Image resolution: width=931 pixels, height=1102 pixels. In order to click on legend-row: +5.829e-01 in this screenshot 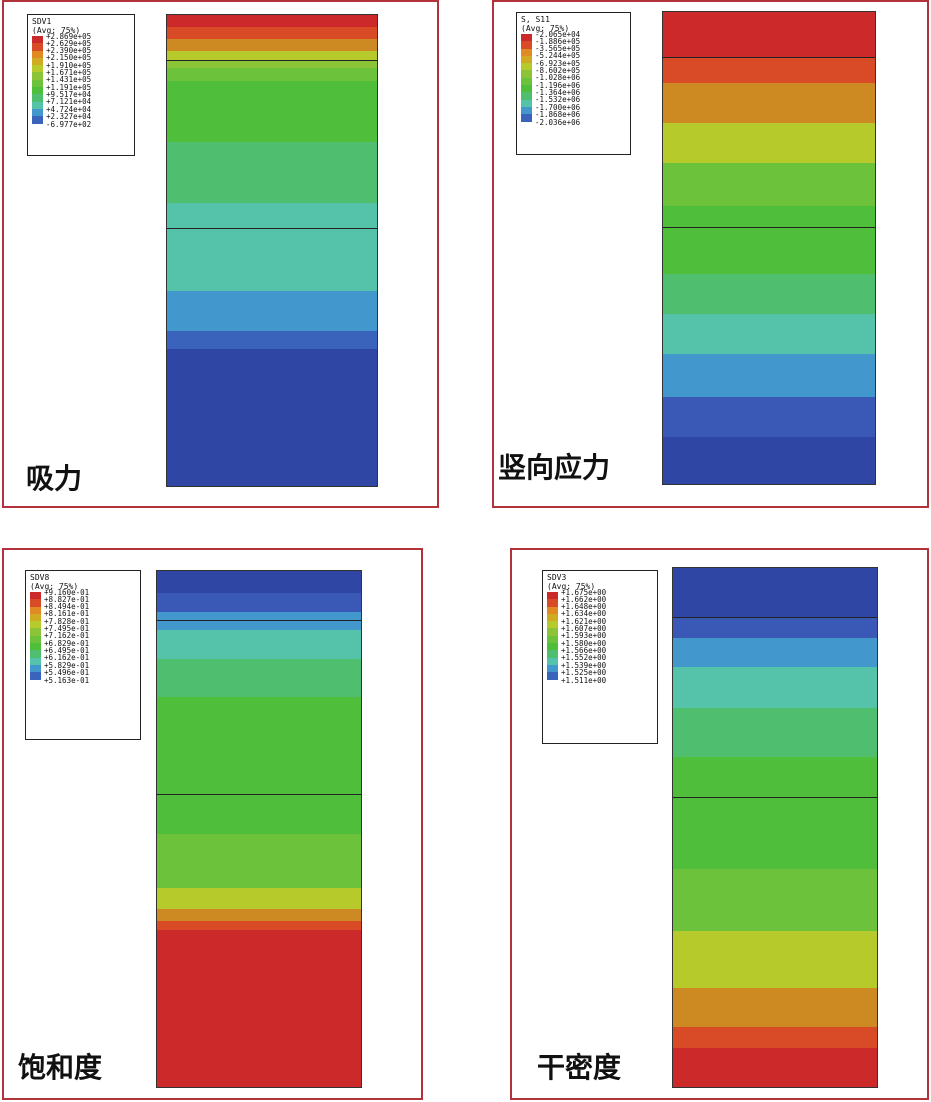, I will do `click(83, 666)`.